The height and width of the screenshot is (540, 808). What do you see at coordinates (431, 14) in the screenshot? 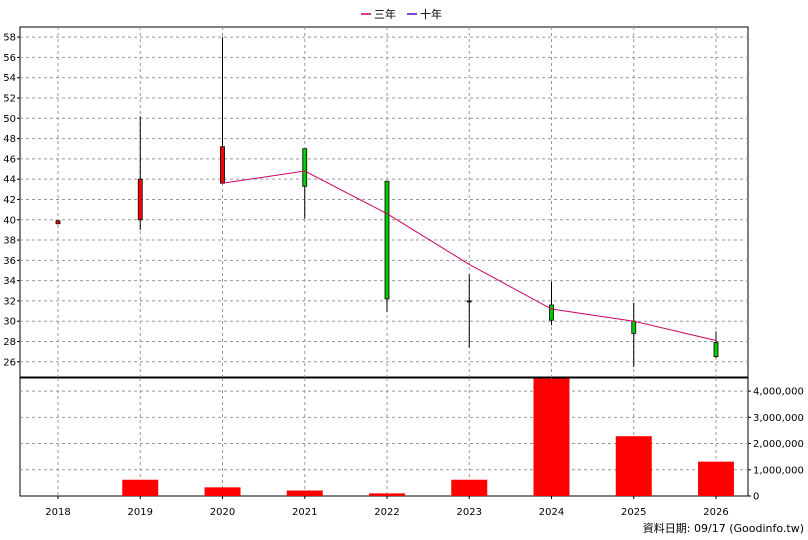
I see `legend-label-ten-year: 十年` at bounding box center [431, 14].